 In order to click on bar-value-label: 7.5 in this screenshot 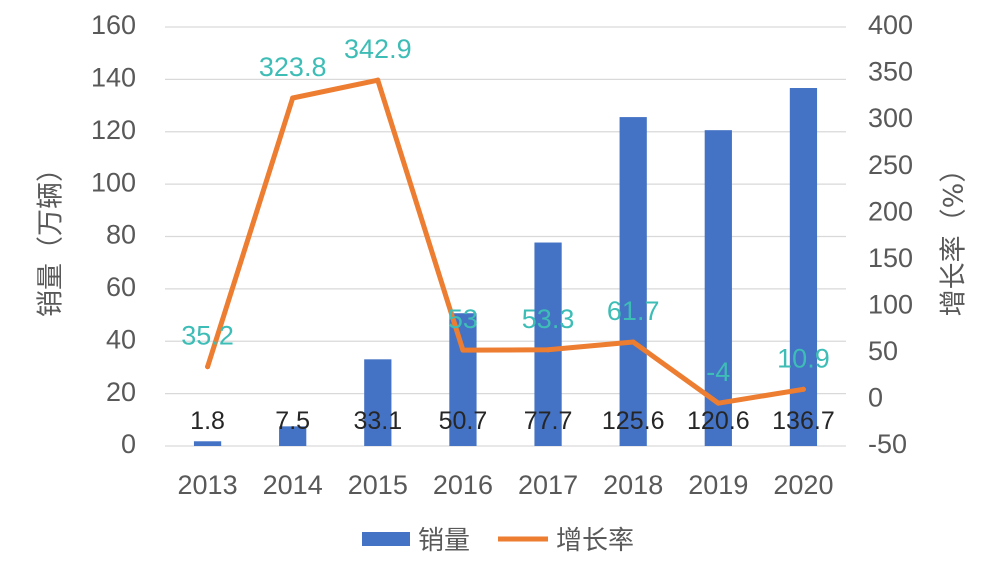, I will do `click(292, 421)`.